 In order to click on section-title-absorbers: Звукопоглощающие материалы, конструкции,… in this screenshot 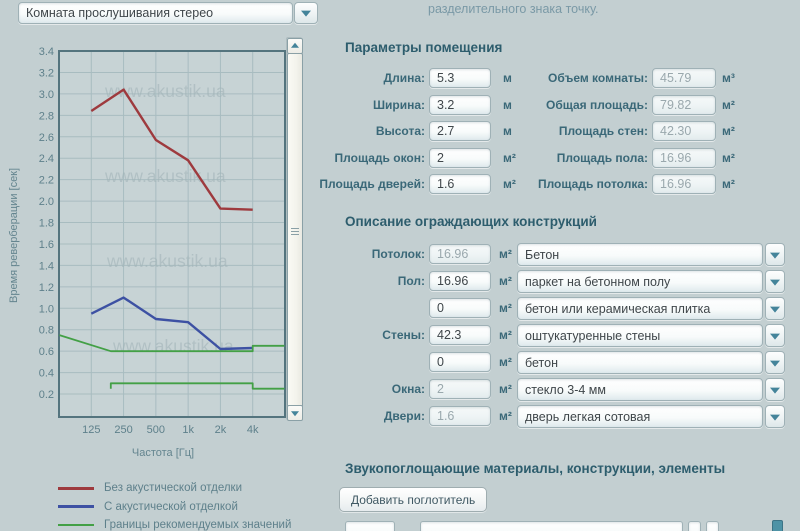, I will do `click(535, 468)`.